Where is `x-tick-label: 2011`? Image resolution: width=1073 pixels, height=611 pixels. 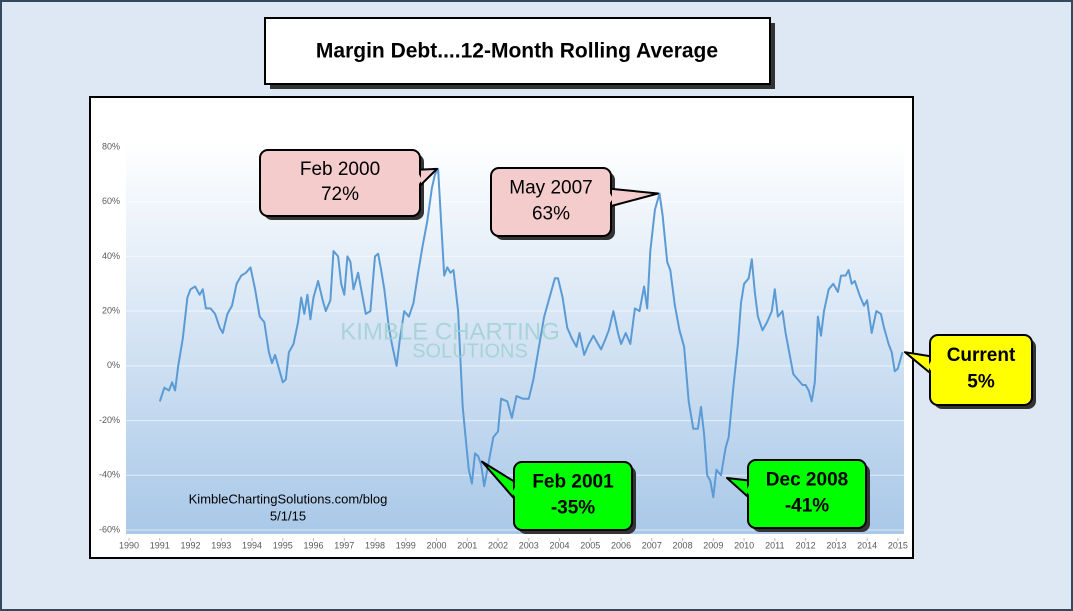
x-tick-label: 2011 is located at coordinates (774, 545).